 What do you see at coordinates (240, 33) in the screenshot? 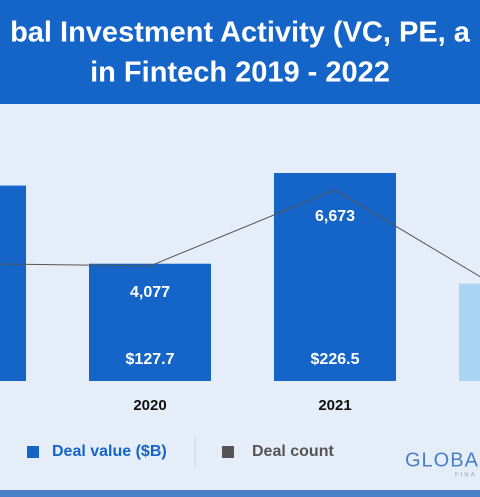
I see `chart-title: bal Investment Activity (VC, PE, a` at bounding box center [240, 33].